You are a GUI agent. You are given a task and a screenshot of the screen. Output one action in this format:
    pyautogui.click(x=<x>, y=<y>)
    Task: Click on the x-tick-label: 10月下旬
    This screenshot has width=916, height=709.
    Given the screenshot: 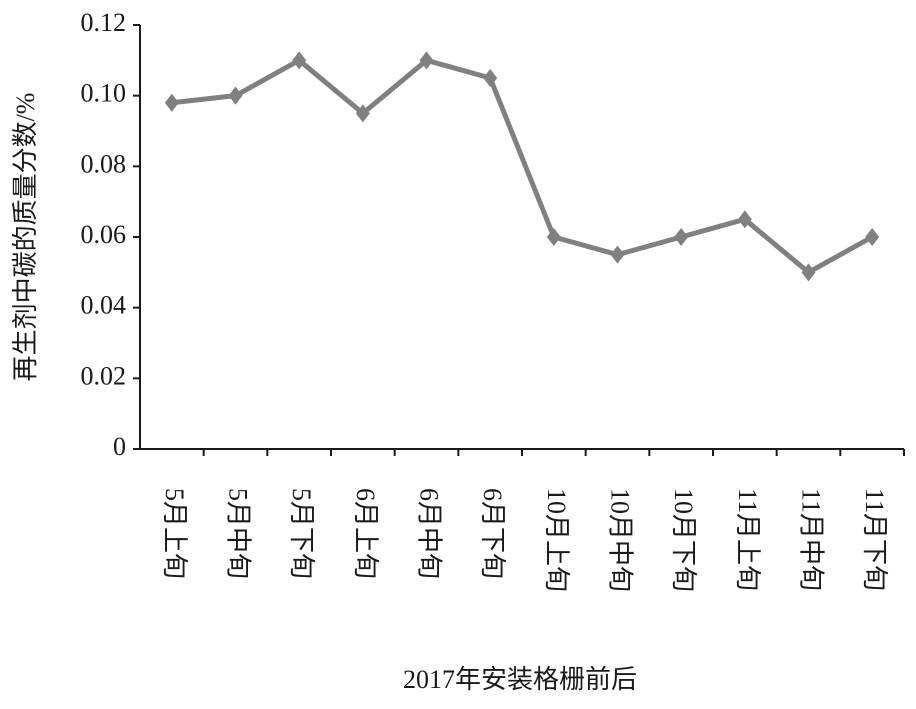 What is the action you would take?
    pyautogui.click(x=683, y=540)
    